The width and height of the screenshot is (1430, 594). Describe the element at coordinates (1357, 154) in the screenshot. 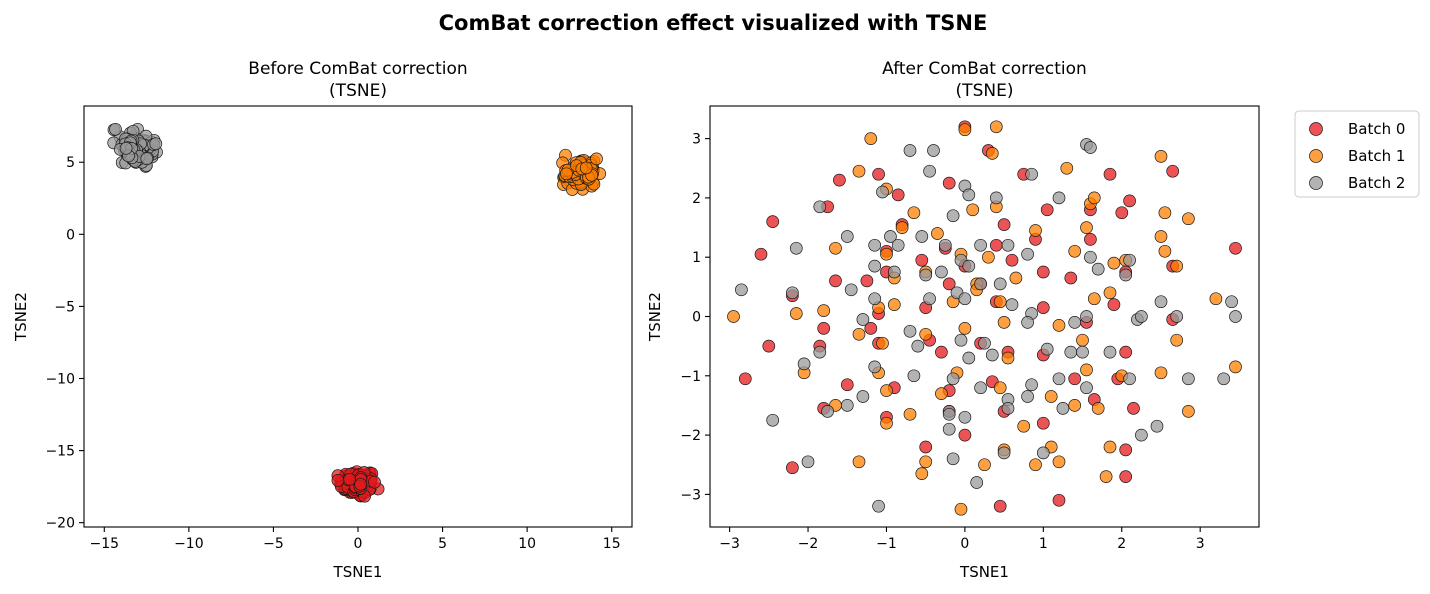

I see `legend-box` at that location.